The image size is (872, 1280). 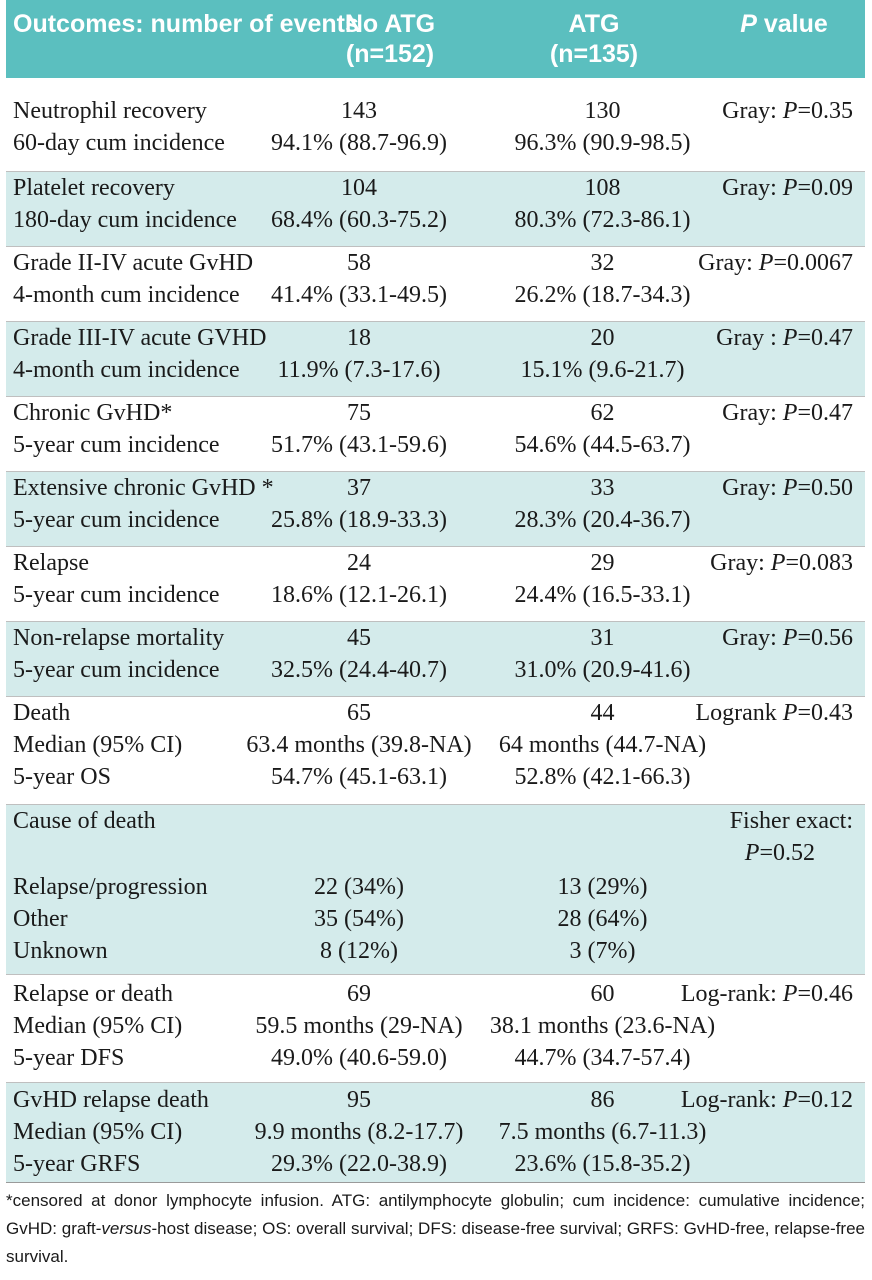 What do you see at coordinates (602, 488) in the screenshot?
I see `atg-events: 33` at bounding box center [602, 488].